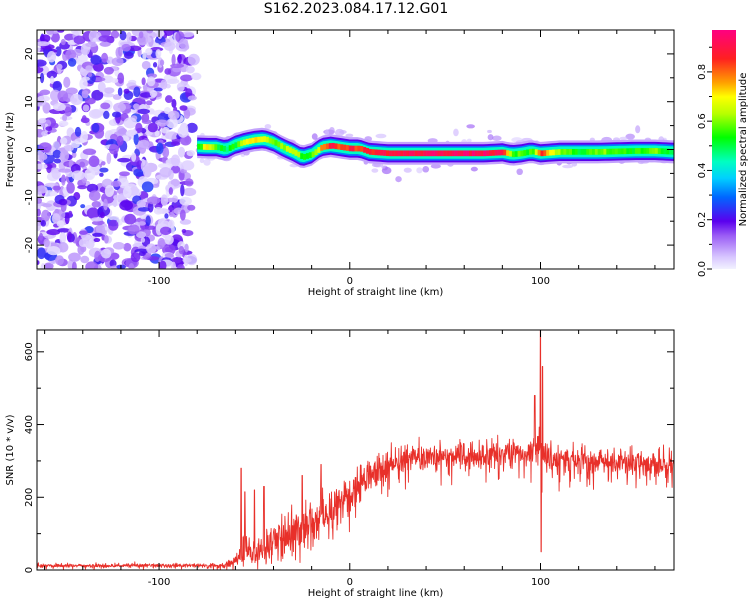 Image resolution: width=750 pixels, height=600 pixels. What do you see at coordinates (119, 149) in the screenshot?
I see `spectrogram-noise` at bounding box center [119, 149].